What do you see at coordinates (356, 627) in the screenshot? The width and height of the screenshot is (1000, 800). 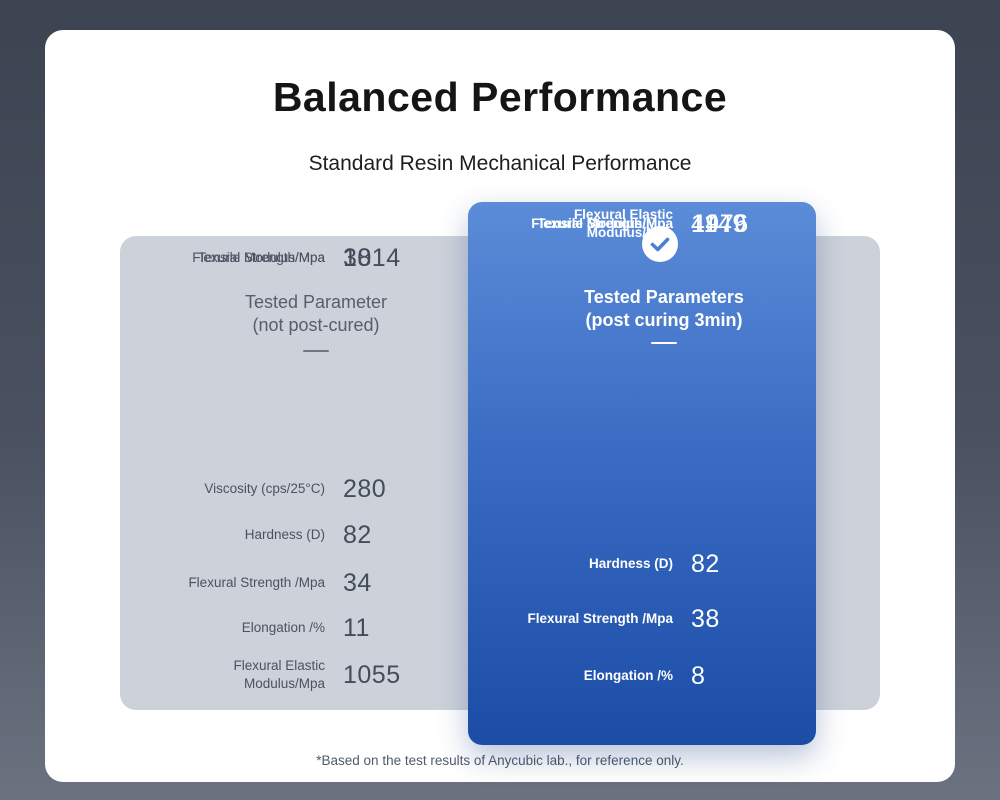 I see `parameter-value: 11` at bounding box center [356, 627].